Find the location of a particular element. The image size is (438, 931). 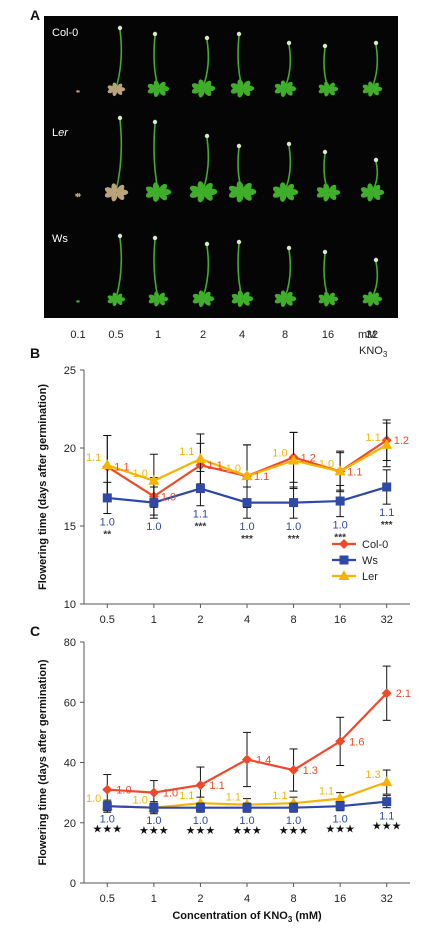

concentration-label: 1 is located at coordinates (158, 335).